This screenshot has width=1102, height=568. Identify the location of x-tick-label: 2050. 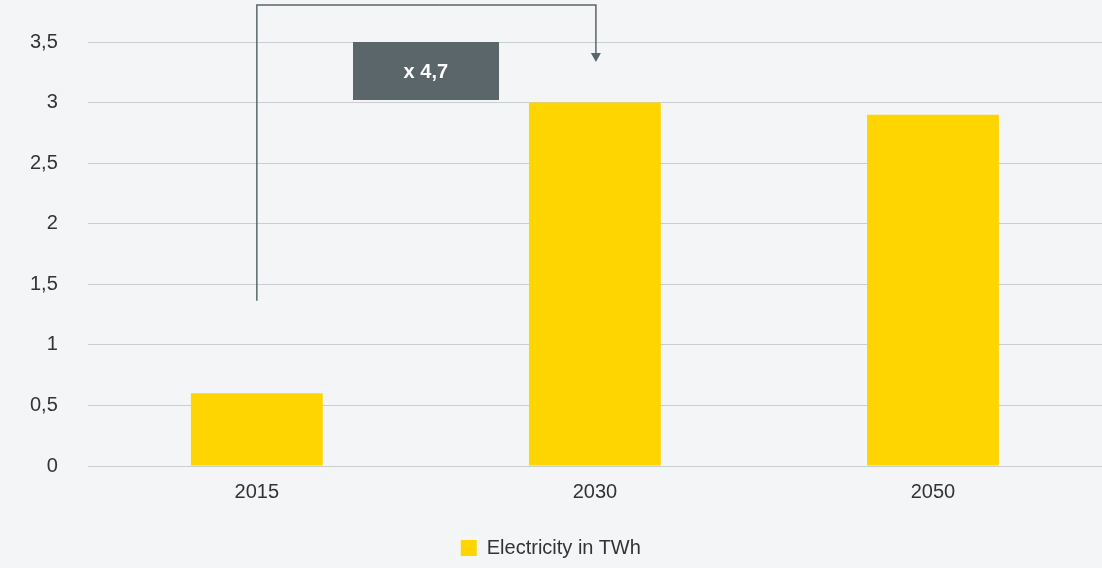
(933, 490).